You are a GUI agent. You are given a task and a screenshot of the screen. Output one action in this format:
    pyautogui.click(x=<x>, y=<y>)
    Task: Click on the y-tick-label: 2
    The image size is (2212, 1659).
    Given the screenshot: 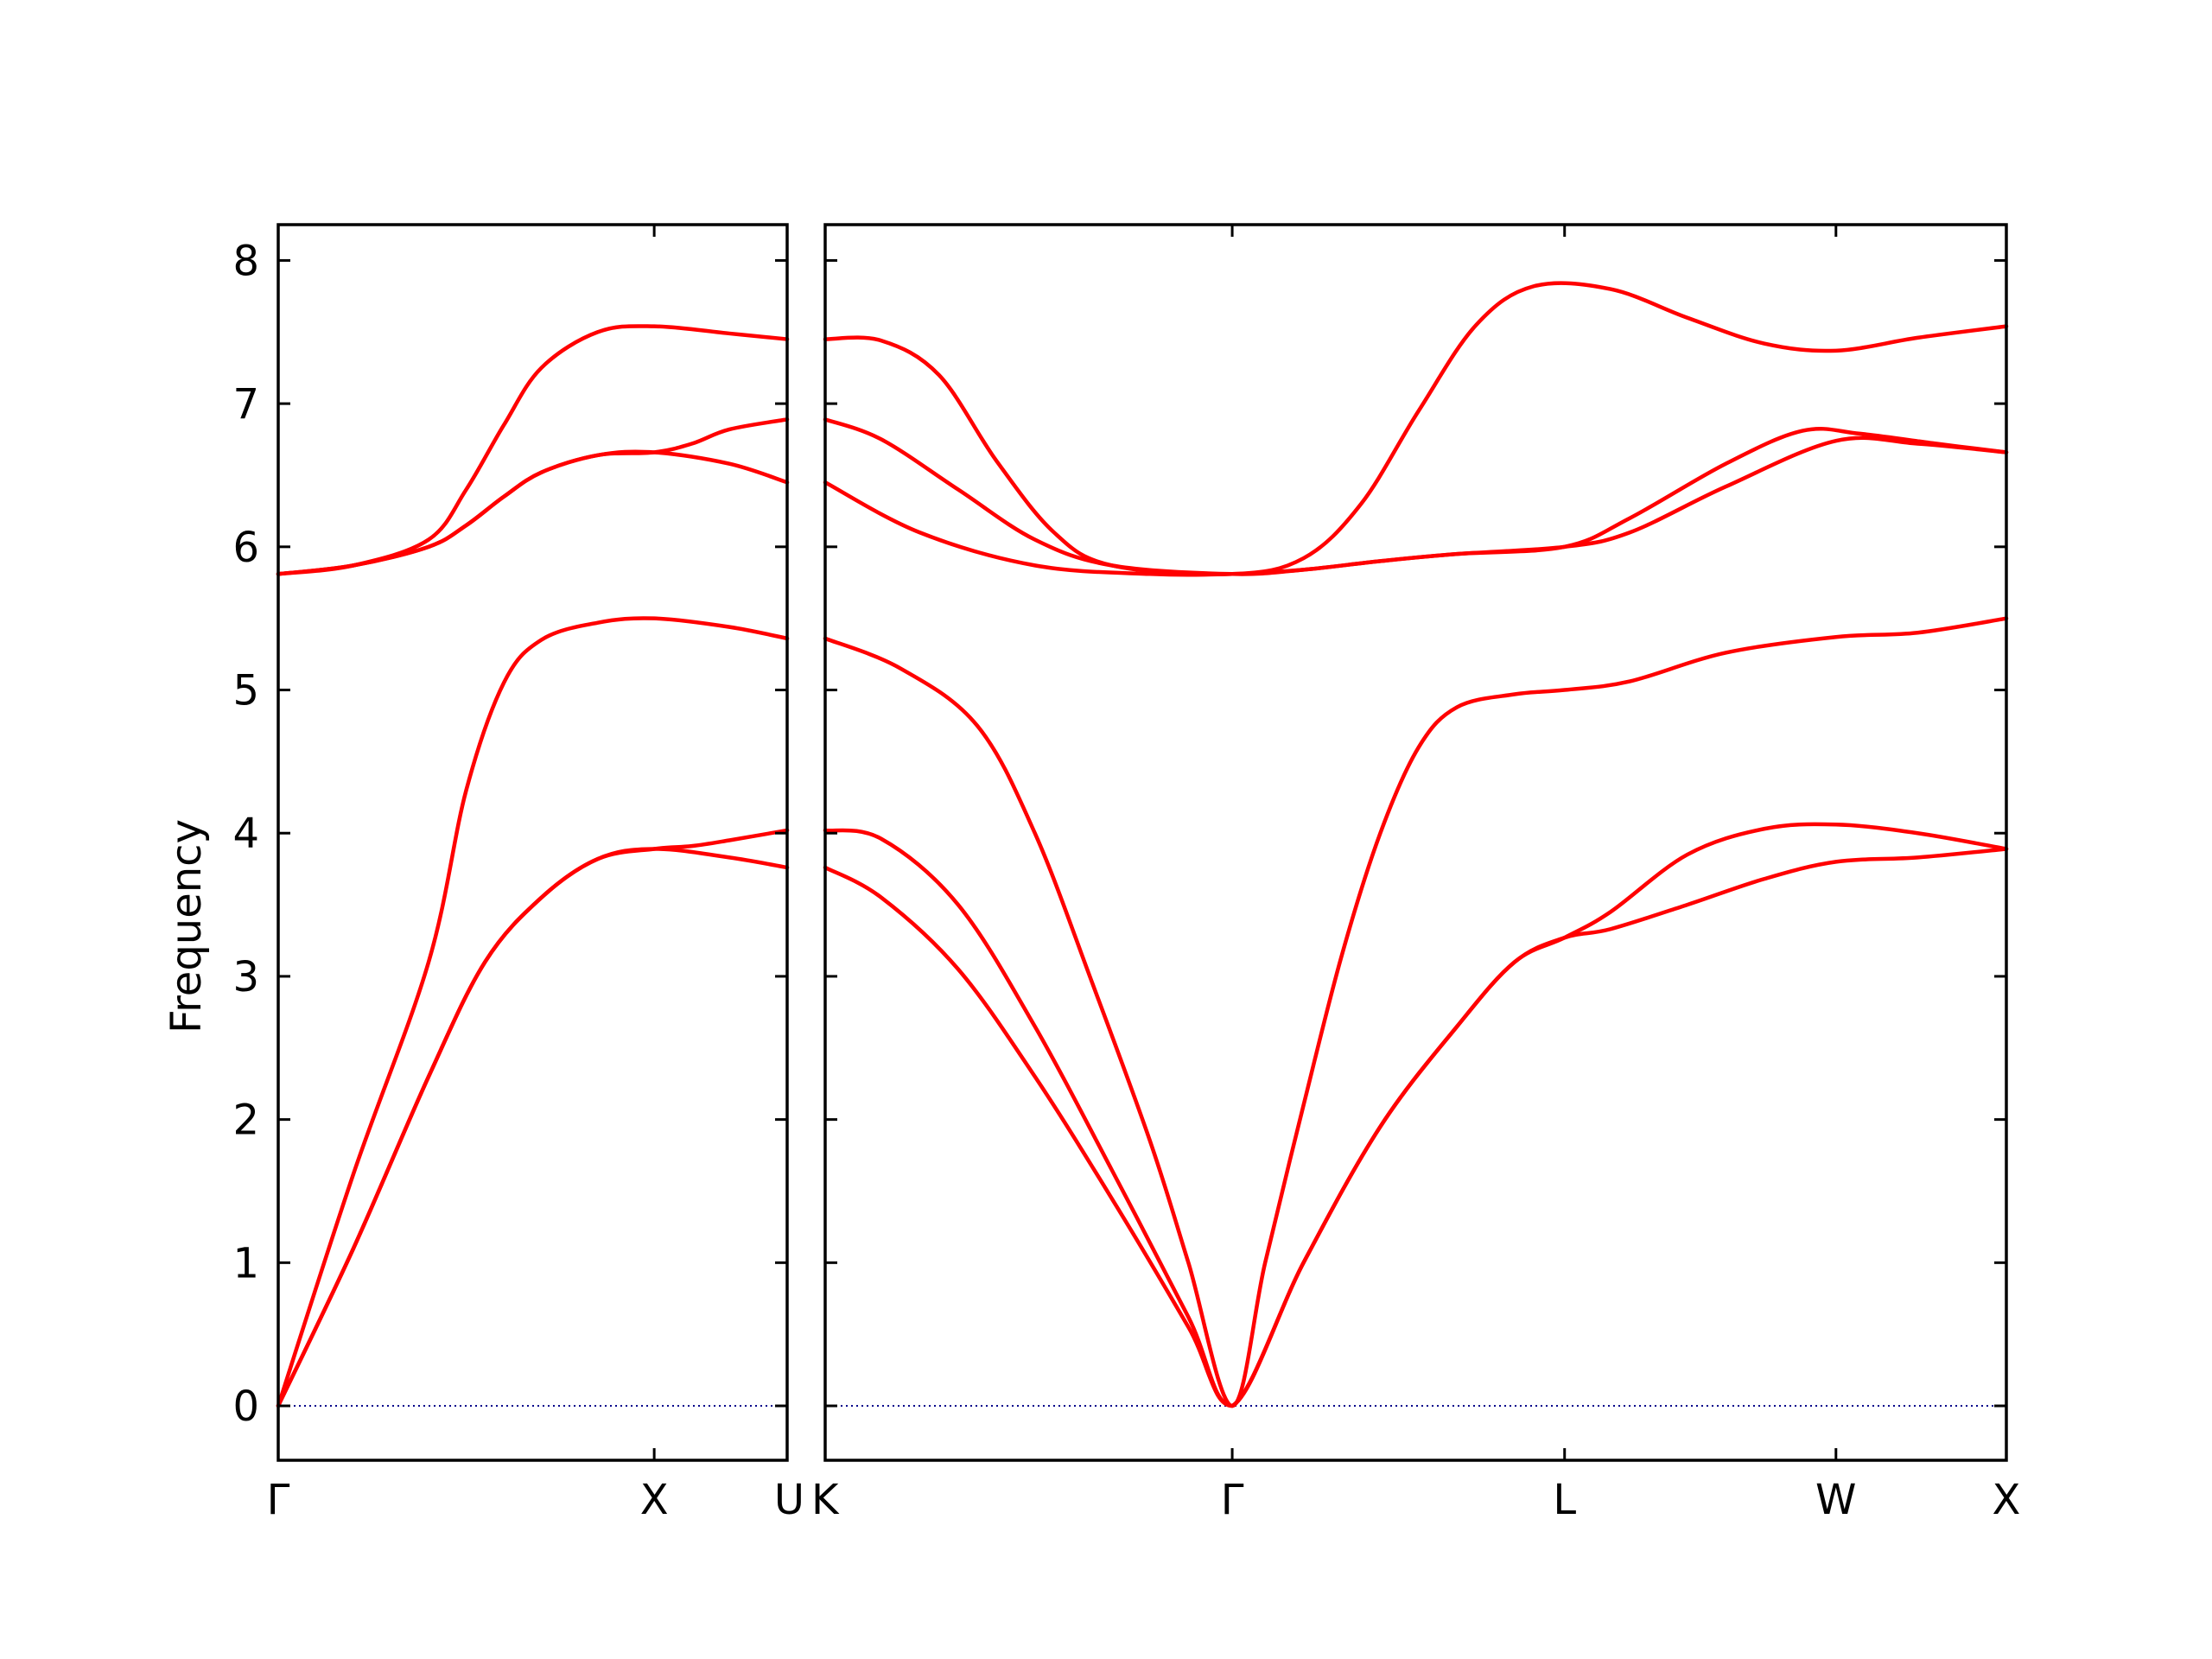 What is the action you would take?
    pyautogui.click(x=245, y=1120)
    